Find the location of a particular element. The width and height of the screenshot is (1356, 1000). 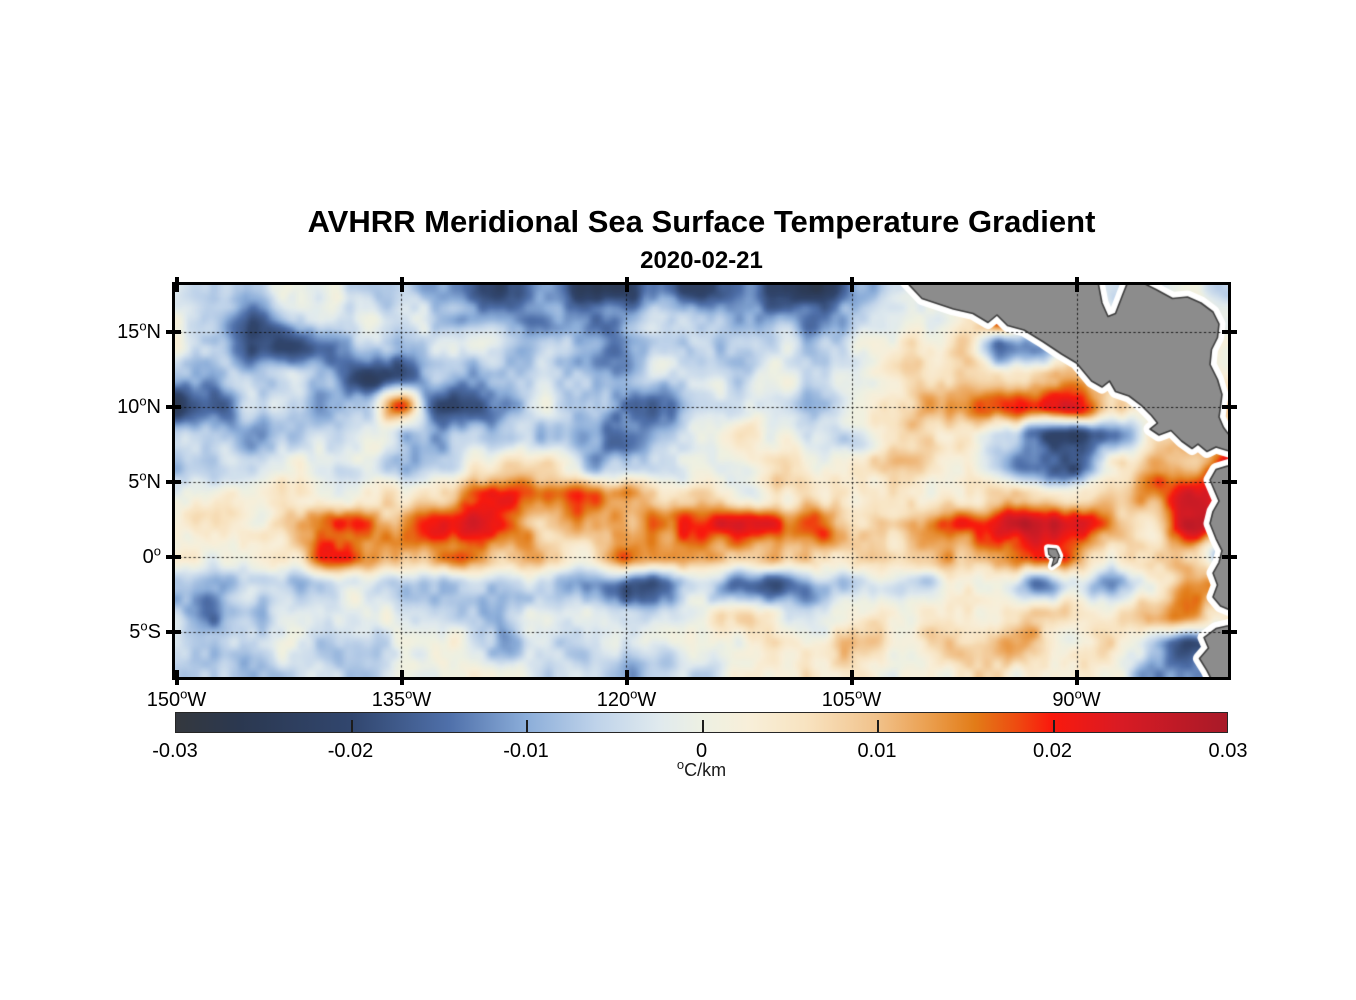

colorbar is located at coordinates (701, 722).